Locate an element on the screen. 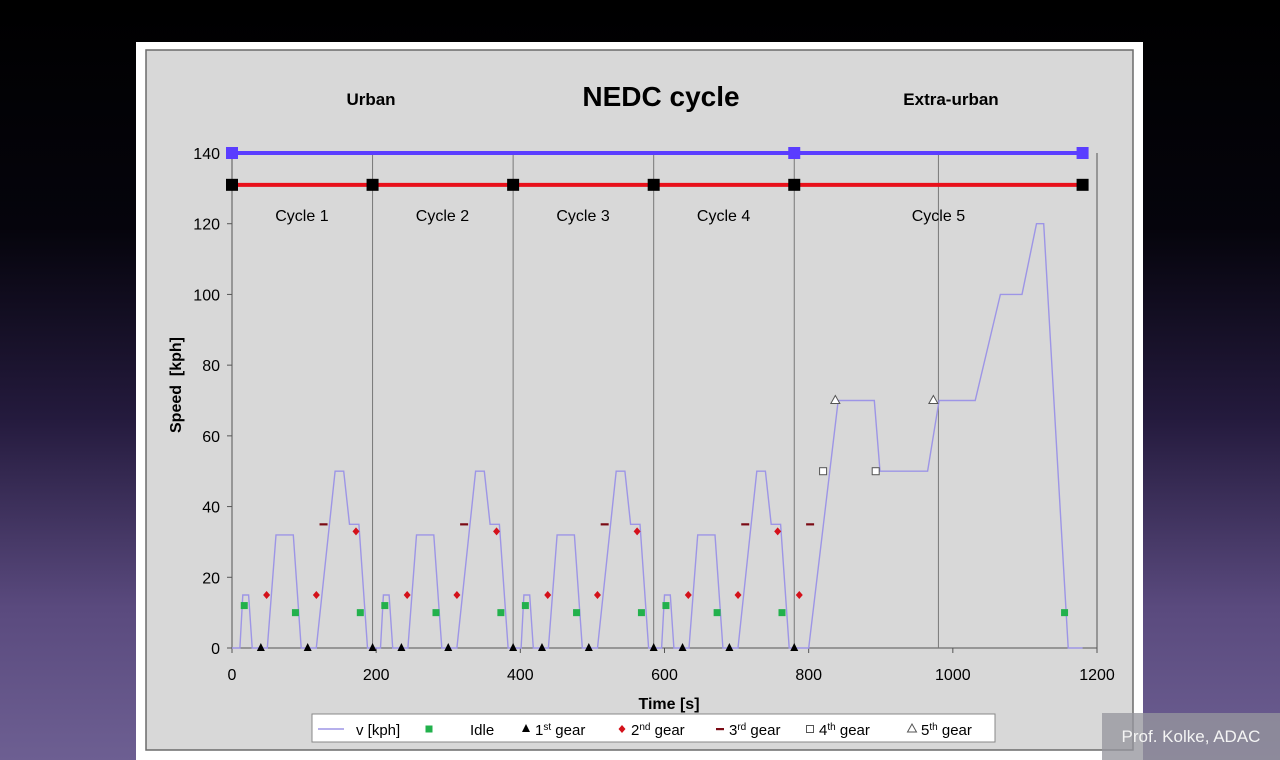  x-tick-label: 200 is located at coordinates (376, 675).